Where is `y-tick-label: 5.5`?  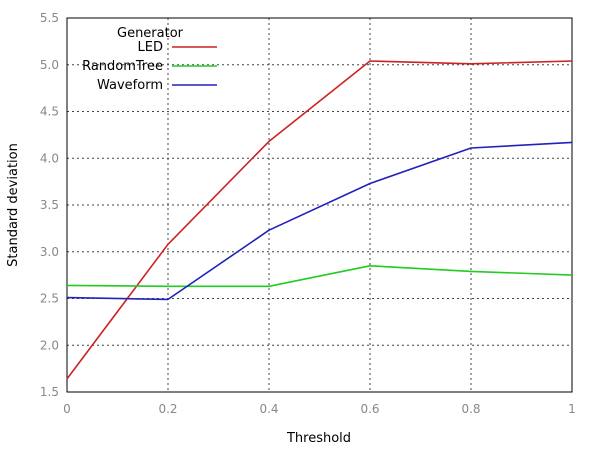
y-tick-label: 5.5 is located at coordinates (49, 18).